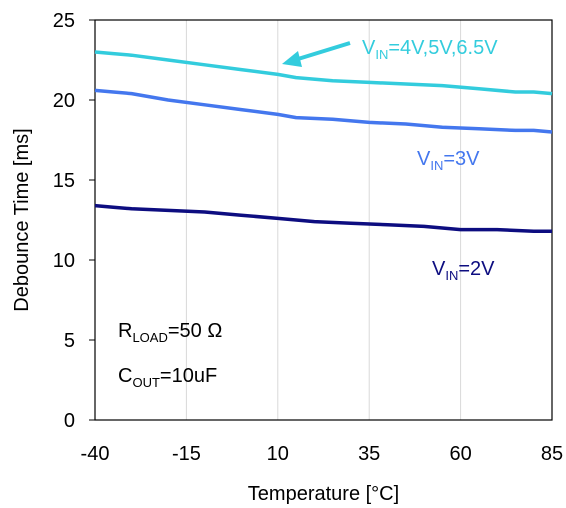  Describe the element at coordinates (69, 421) in the screenshot. I see `y-tick-label: 0` at that location.